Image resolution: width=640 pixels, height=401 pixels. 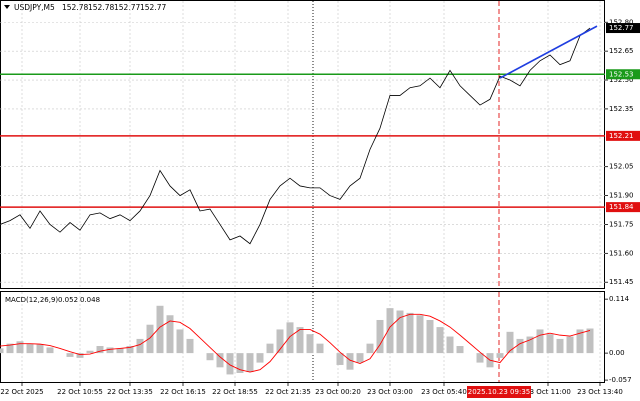 I want to click on macd-title: MACD(12,26,9), so click(x=31, y=300).